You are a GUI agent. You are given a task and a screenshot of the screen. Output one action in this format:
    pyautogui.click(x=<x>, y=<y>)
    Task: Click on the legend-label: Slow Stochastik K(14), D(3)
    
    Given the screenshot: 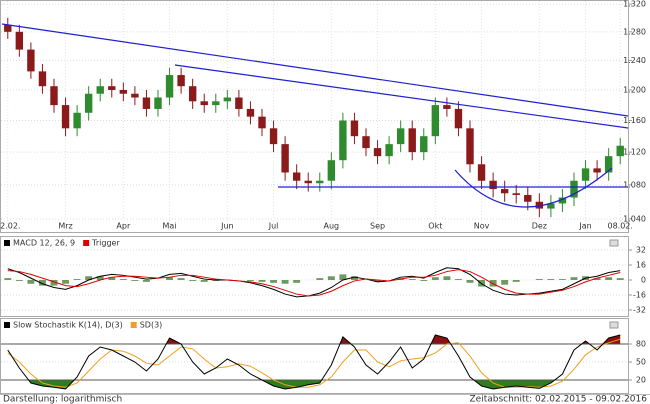 What is the action you would take?
    pyautogui.click(x=68, y=325)
    